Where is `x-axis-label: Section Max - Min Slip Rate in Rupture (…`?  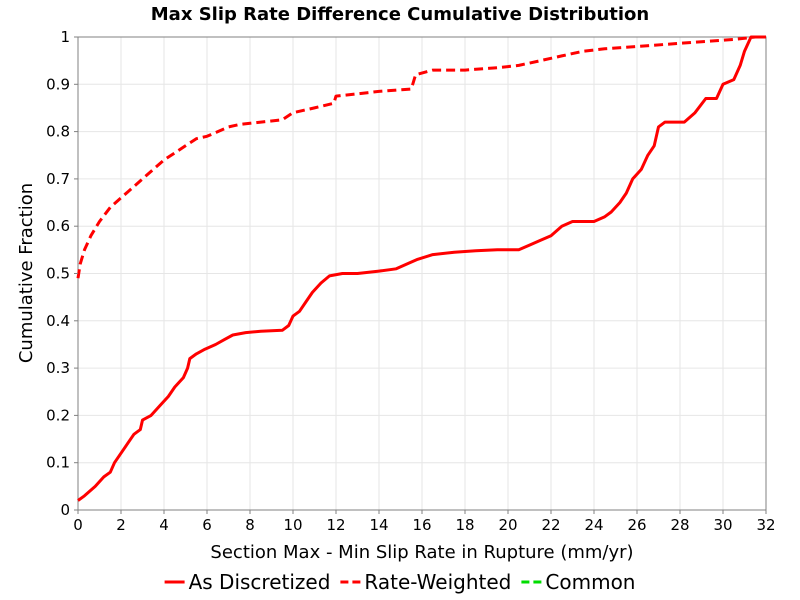 x-axis-label: Section Max - Min Slip Rate in Rupture (… is located at coordinates (421, 552).